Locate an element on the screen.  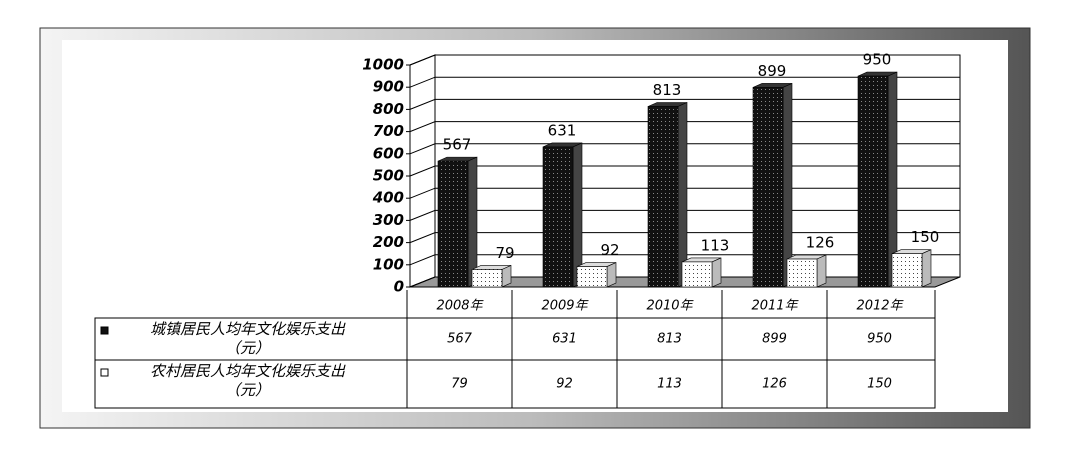
table-value: 813 is located at coordinates (669, 339).